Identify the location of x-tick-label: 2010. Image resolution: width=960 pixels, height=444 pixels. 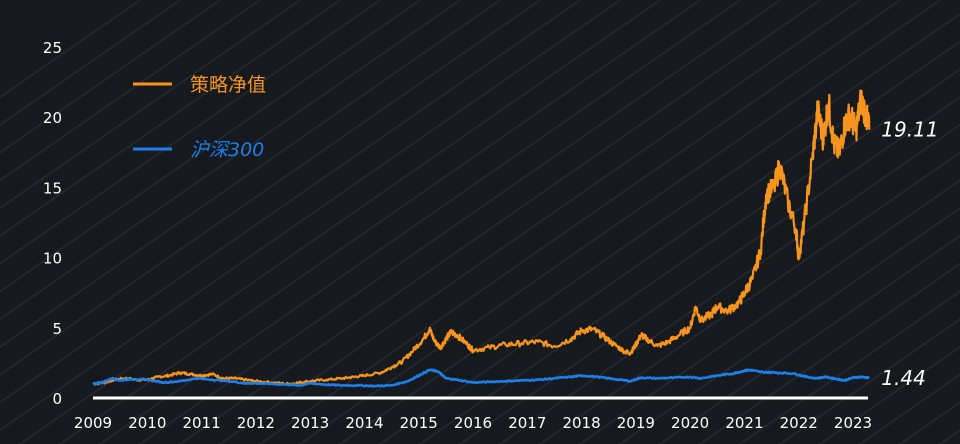
(147, 423).